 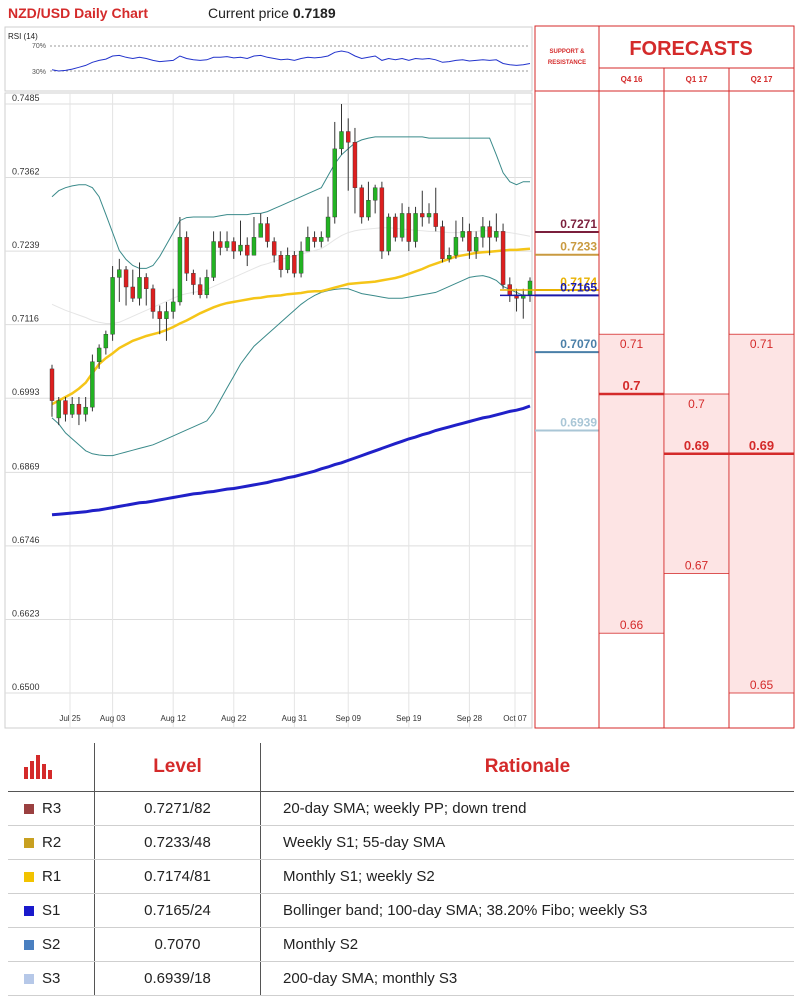 I want to click on level-row: R2 0.7233/48 Weekly S1; 55-day SMA, so click(x=401, y=842).